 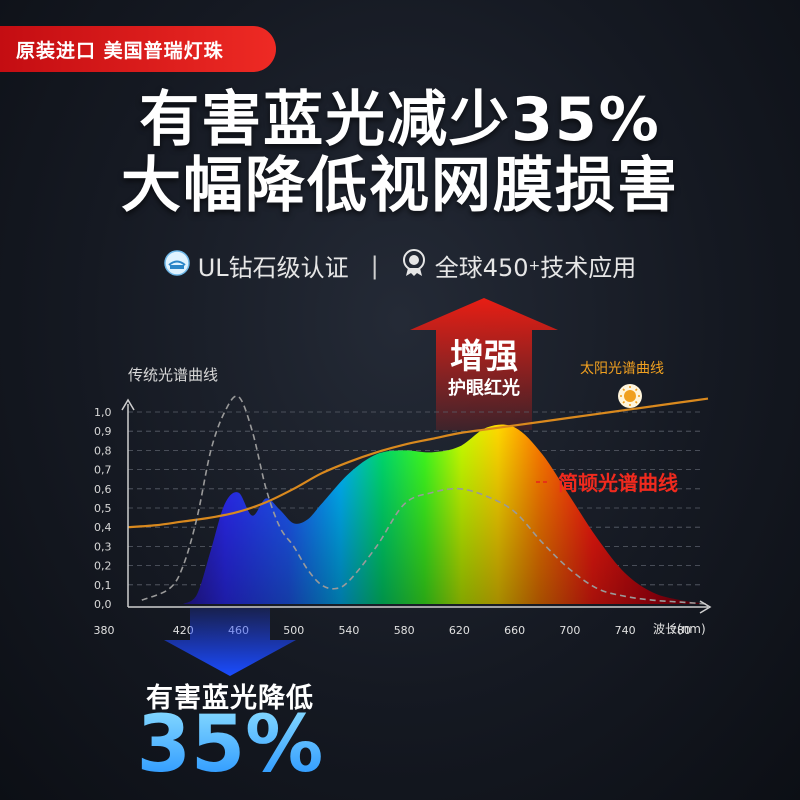 What do you see at coordinates (400, 265) in the screenshot?
I see `certifications-row: UL钻石级认证 | 全球450 + 技术应用` at bounding box center [400, 265].